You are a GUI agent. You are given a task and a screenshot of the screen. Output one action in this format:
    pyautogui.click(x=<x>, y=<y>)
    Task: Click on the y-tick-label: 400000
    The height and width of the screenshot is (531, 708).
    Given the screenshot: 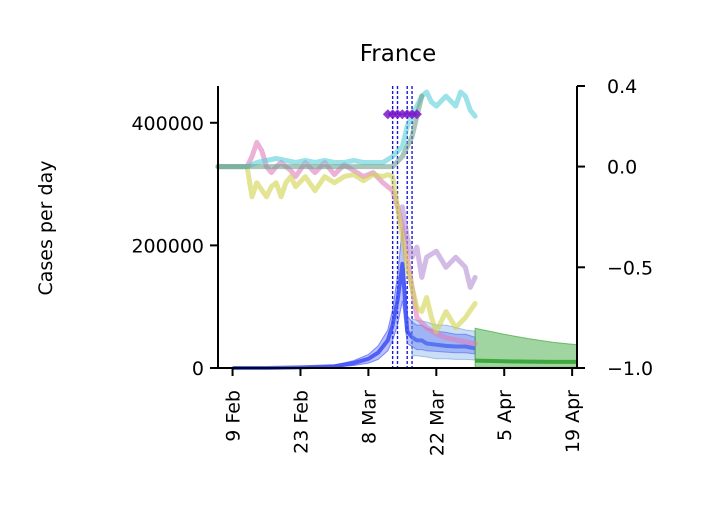 What is the action you would take?
    pyautogui.click(x=167, y=124)
    